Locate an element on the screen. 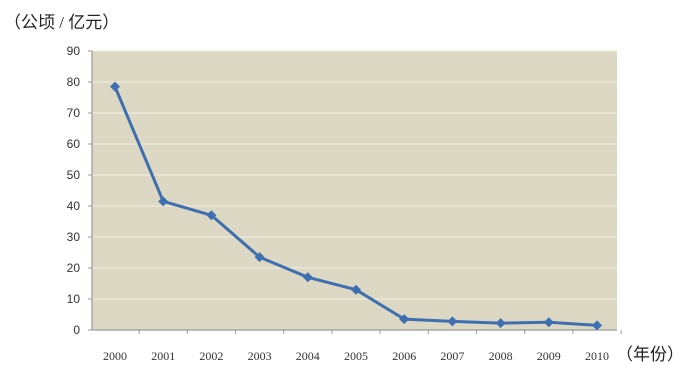 Image resolution: width=697 pixels, height=366 pixels. y-tick-label: 40 is located at coordinates (74, 206).